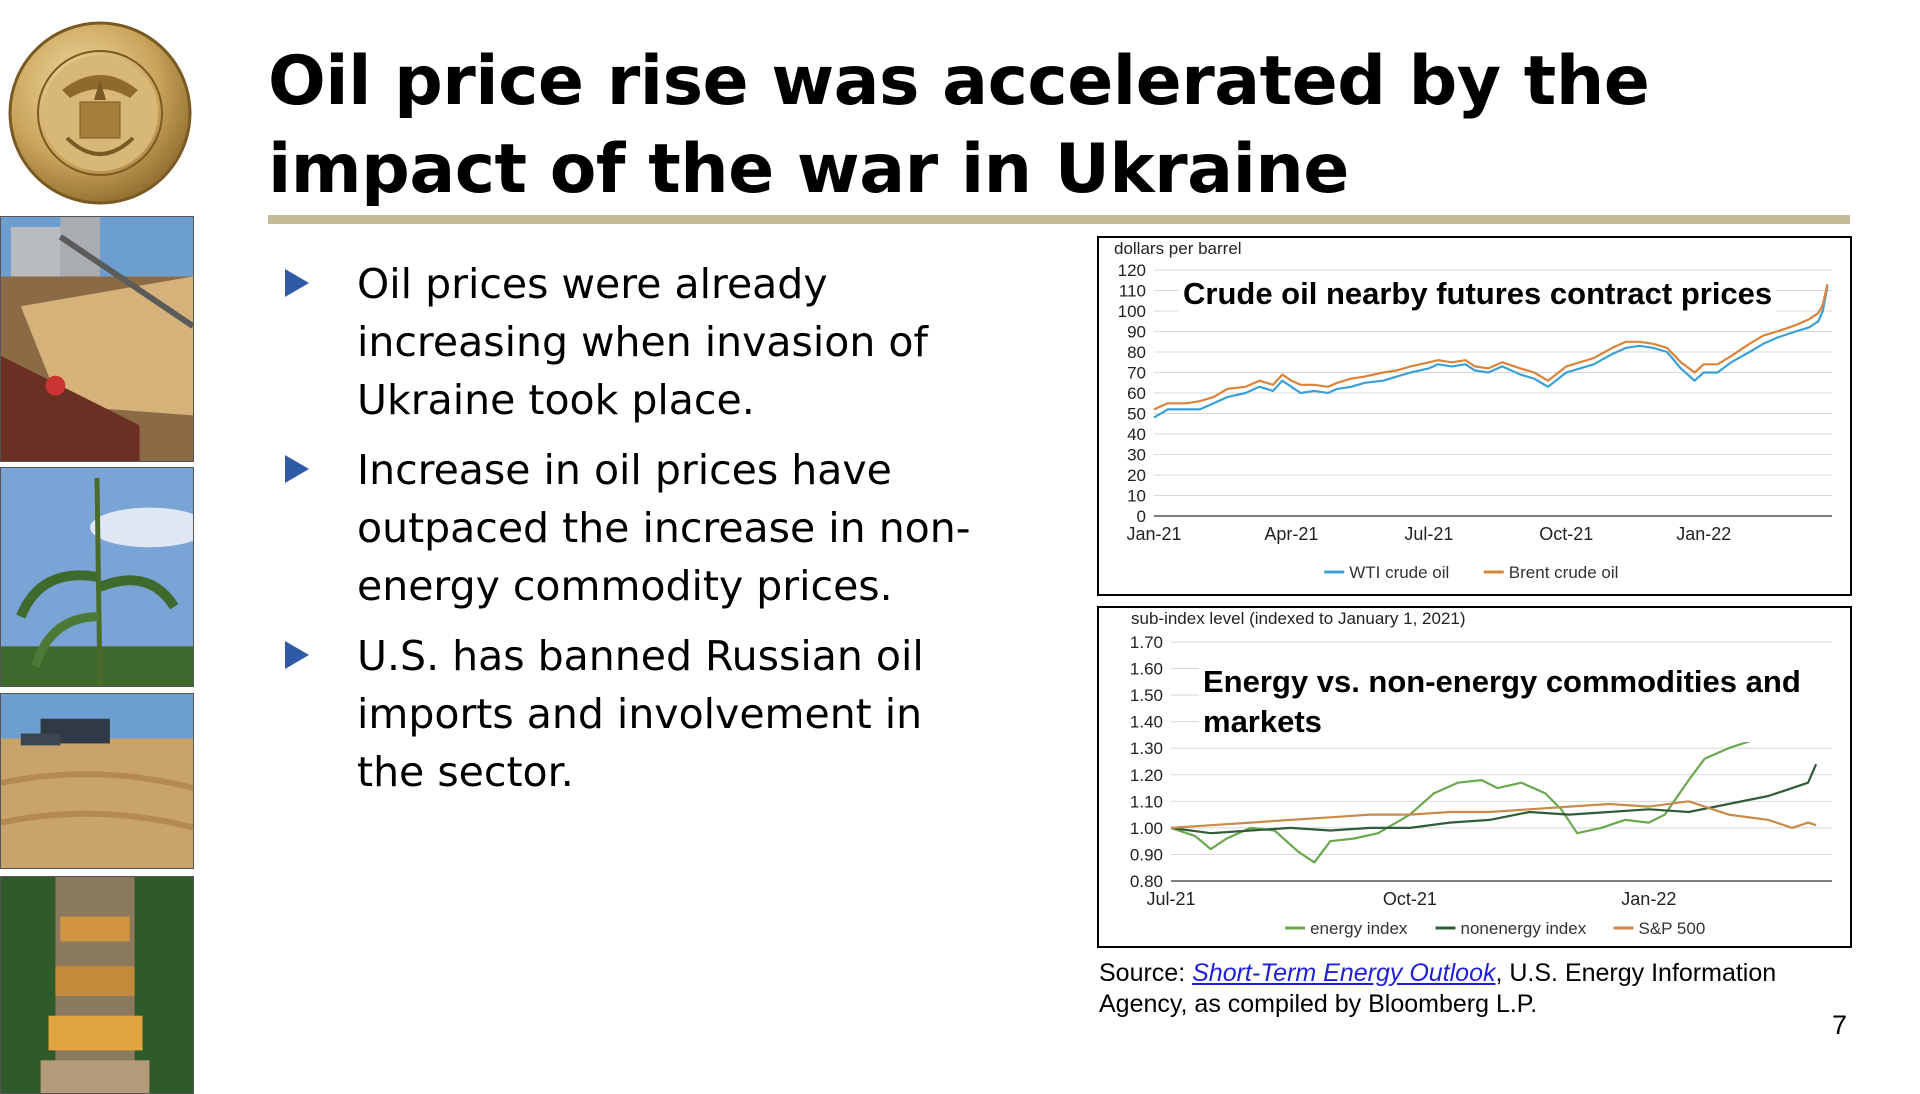  Describe the element at coordinates (1564, 572) in the screenshot. I see `crude-legend-label: Brent crude oil` at that location.